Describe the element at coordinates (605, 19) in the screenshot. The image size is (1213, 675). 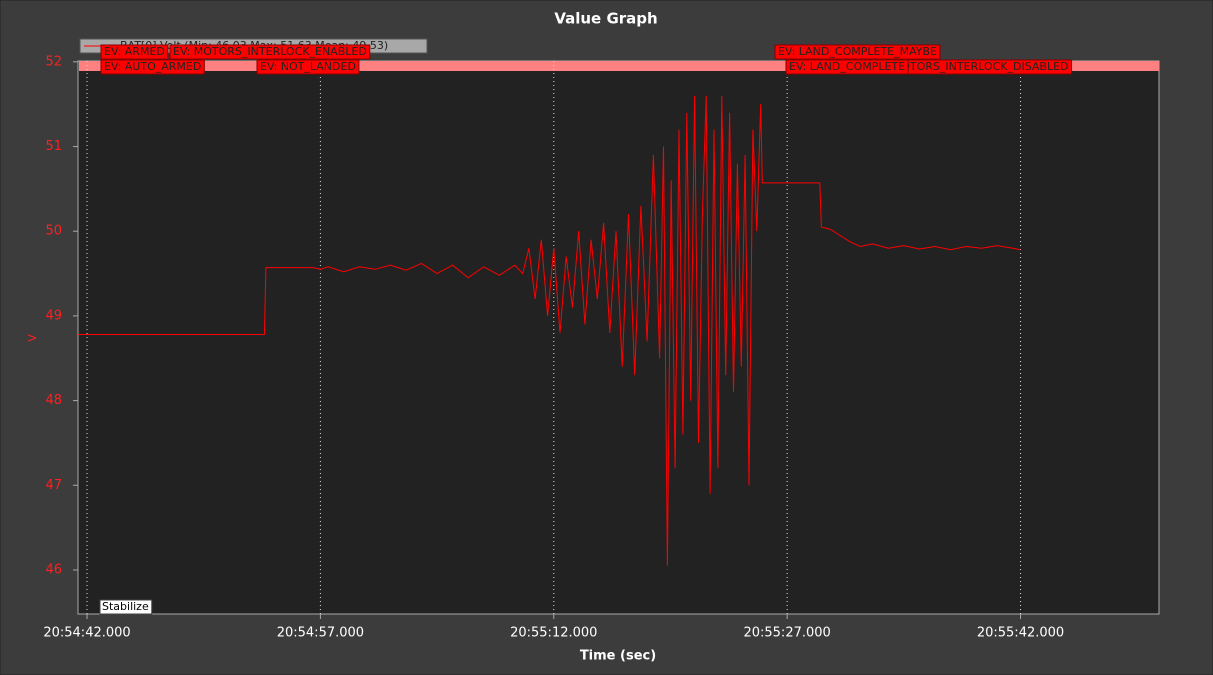
I see `chart-title: Value Graph` at that location.